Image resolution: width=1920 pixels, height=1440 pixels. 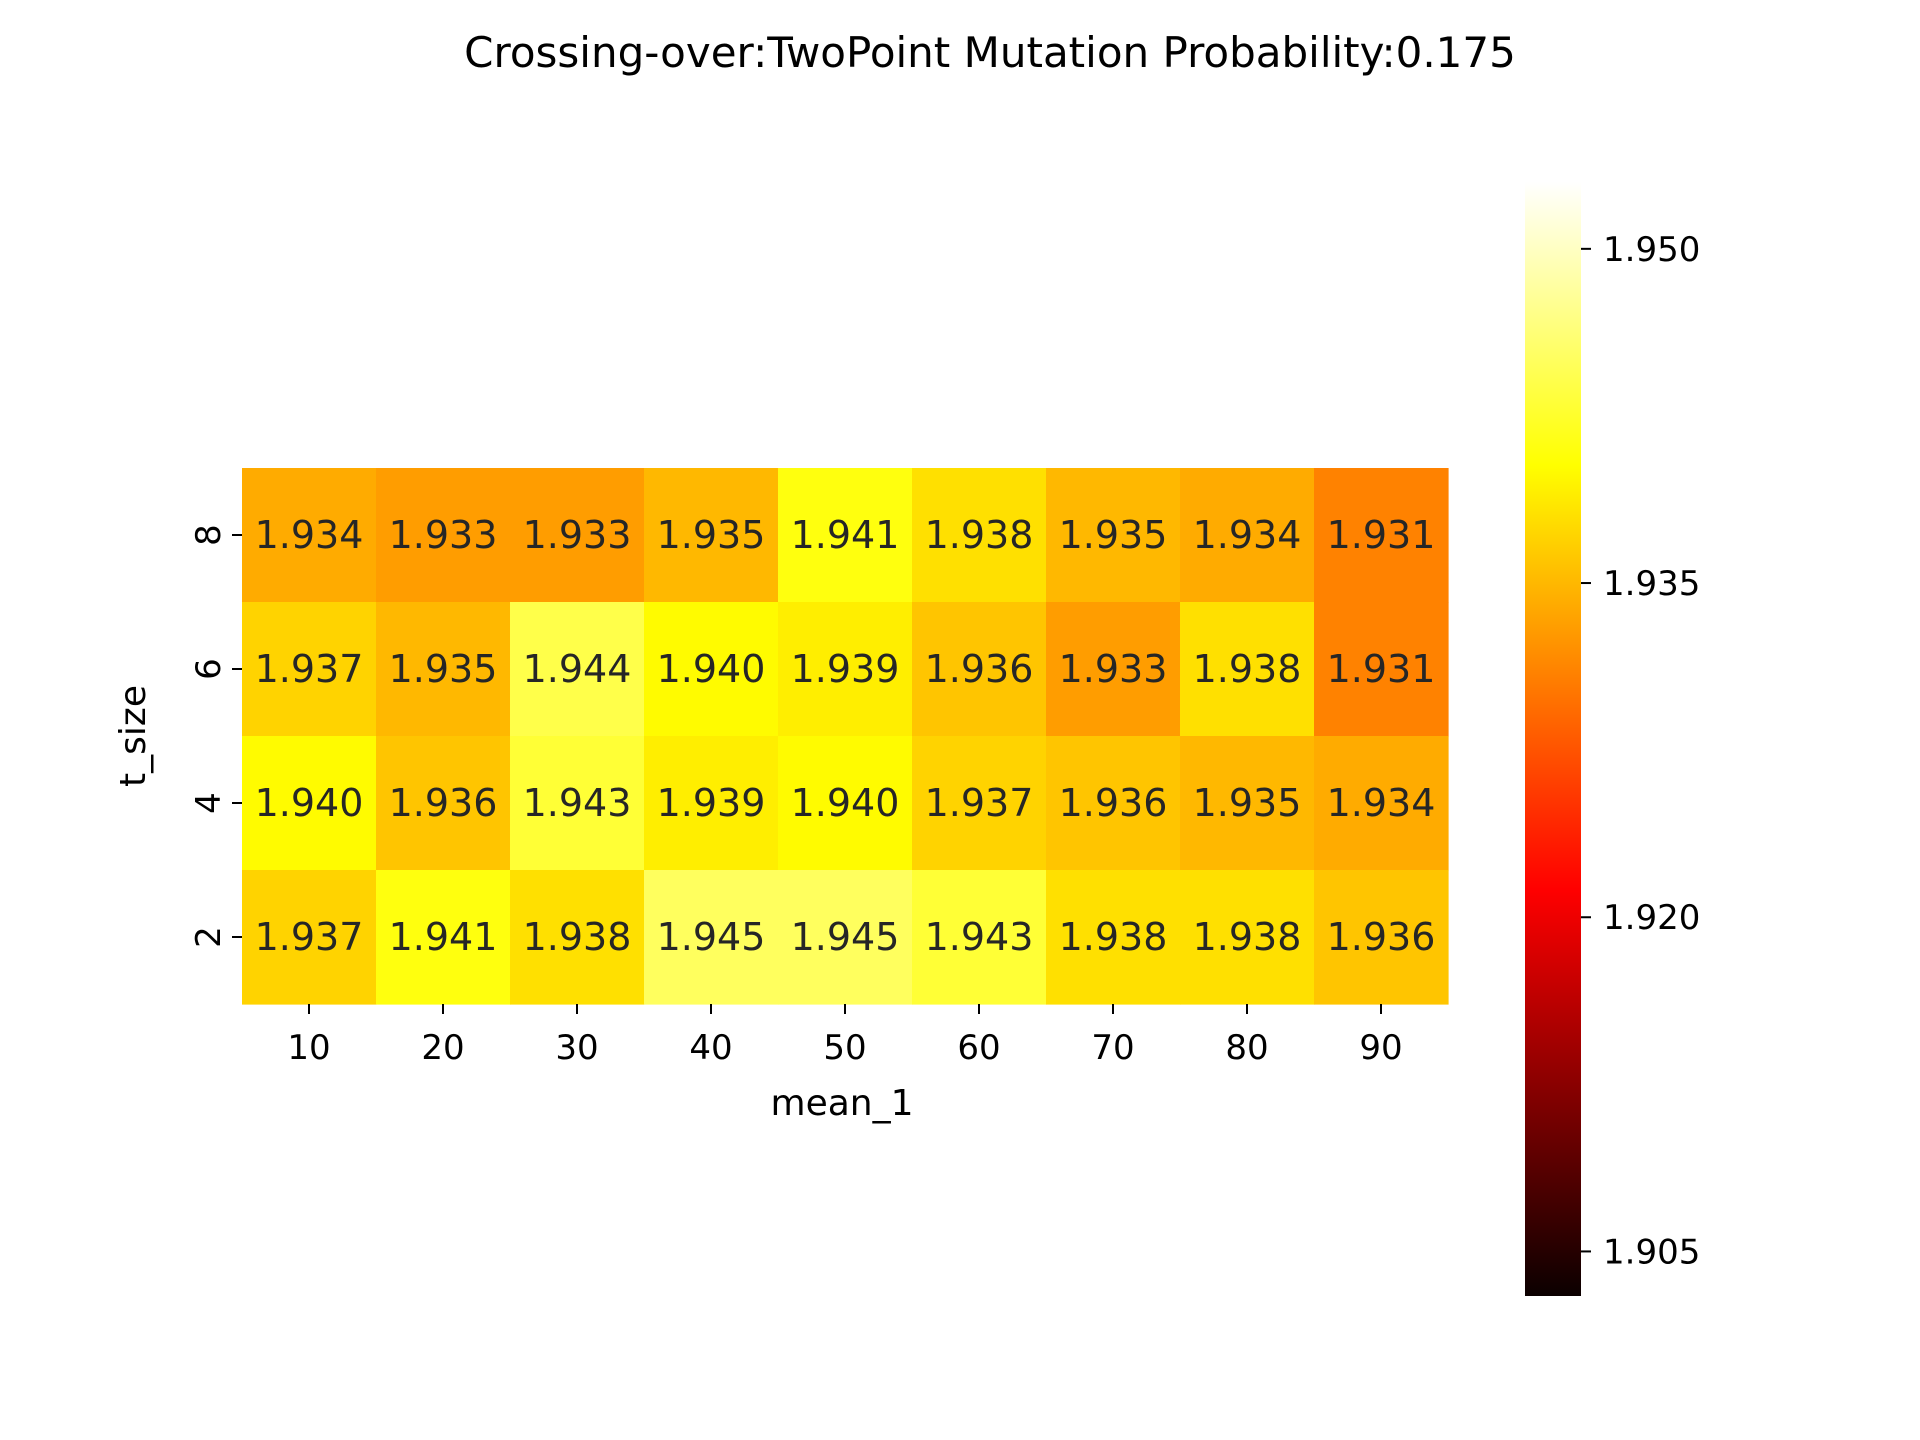 What do you see at coordinates (1640, 751) in the screenshot?
I see `colorbar-ticks: 1.905 1.920 1.935 1.950` at bounding box center [1640, 751].